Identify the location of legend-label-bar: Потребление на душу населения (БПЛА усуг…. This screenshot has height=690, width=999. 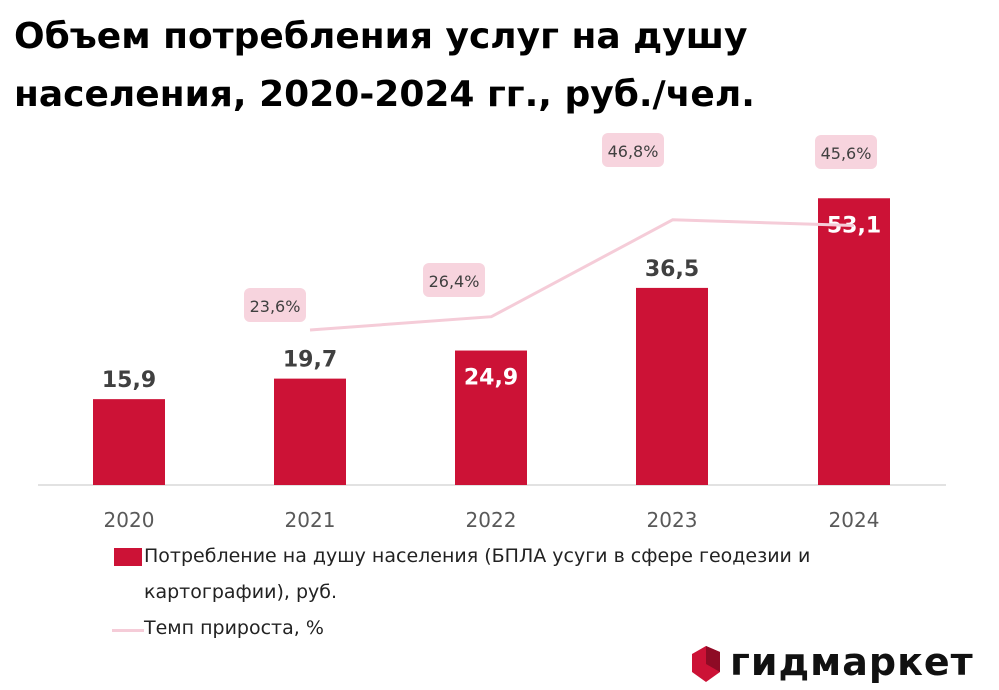
(477, 574).